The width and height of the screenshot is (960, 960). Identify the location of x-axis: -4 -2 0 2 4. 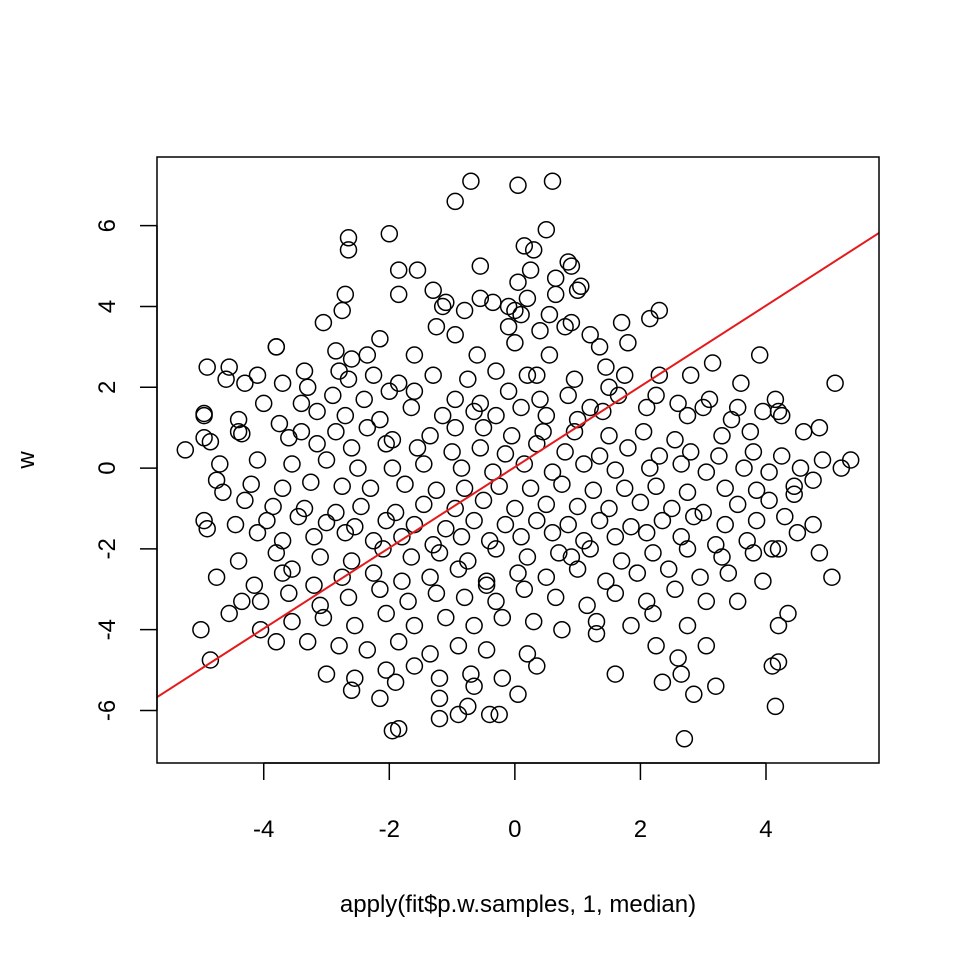
(513, 802).